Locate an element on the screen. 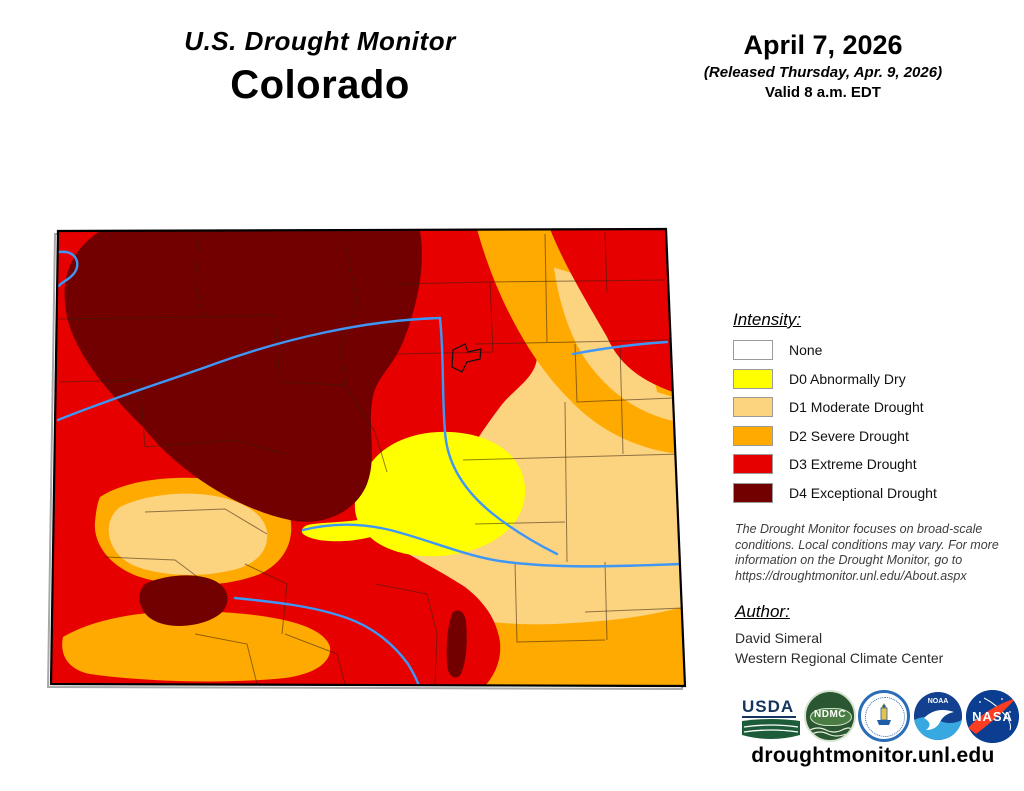  author-org: Western Regional Climate Center is located at coordinates (839, 658).